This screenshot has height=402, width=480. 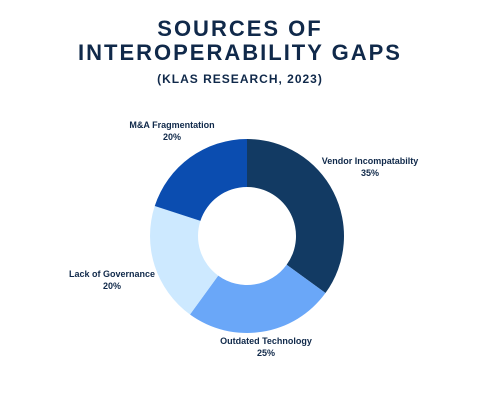 I want to click on slice-vendor-incompatabilty, so click(x=295, y=216).